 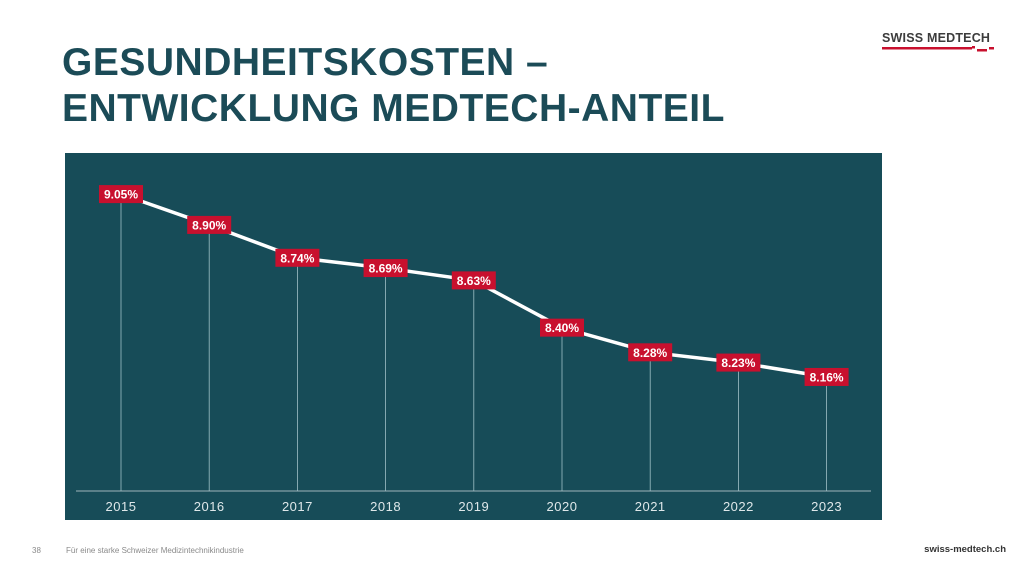 I want to click on x-tick-label: 2023, so click(x=826, y=506).